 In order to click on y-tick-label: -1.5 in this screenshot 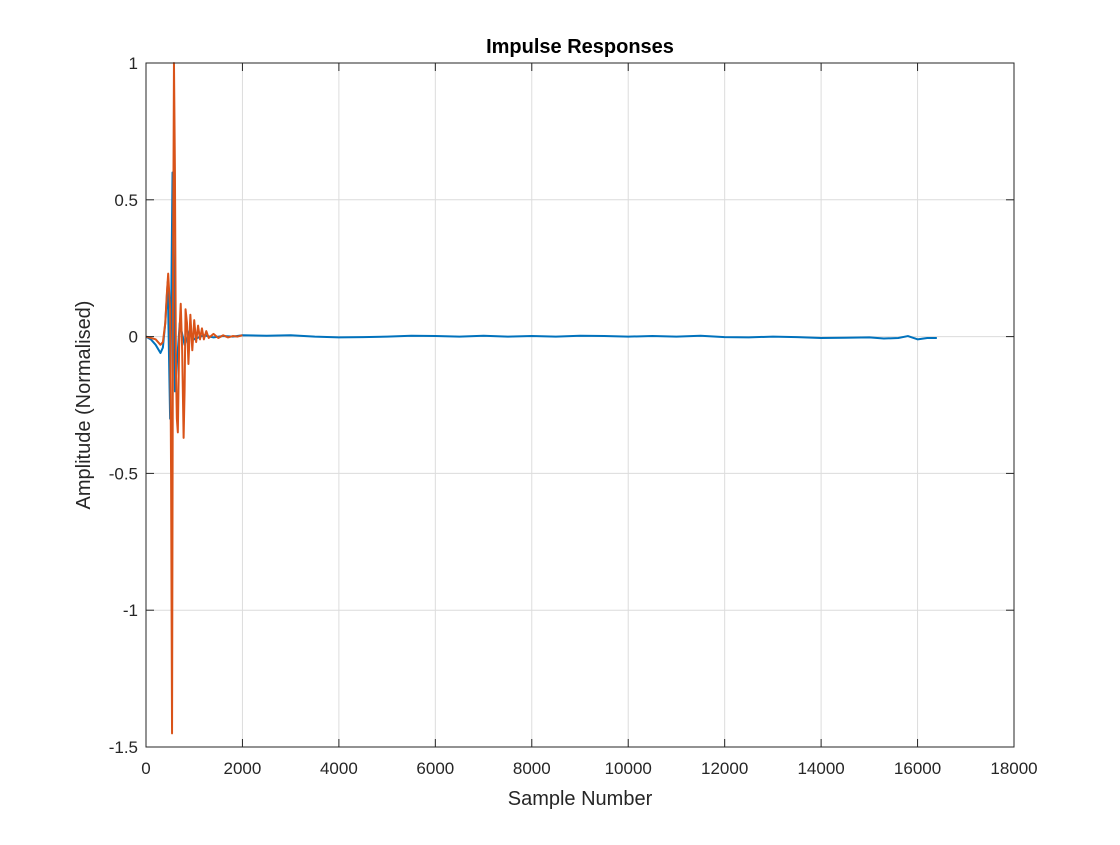, I will do `click(123, 747)`.